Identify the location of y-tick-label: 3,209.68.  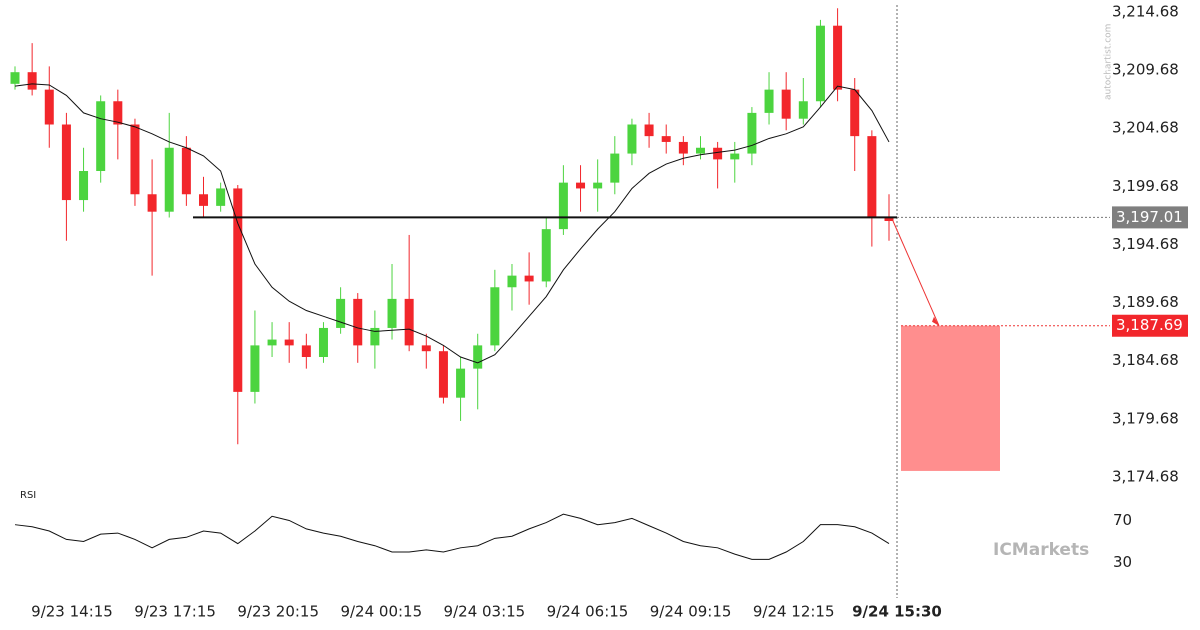
(1145, 70).